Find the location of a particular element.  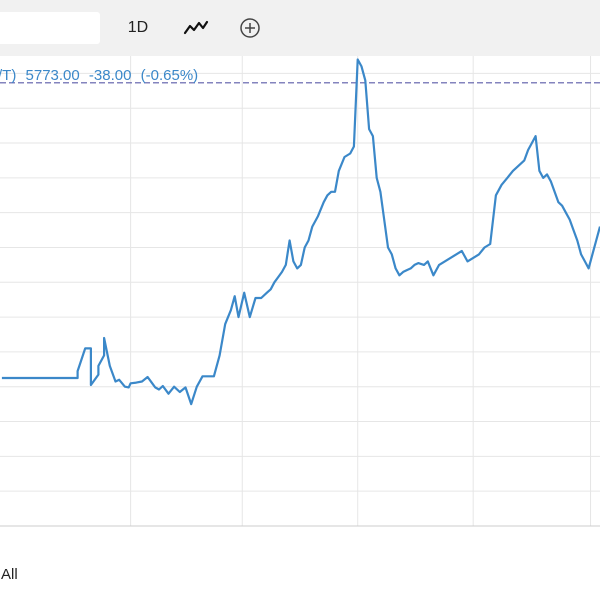

chart-type-button is located at coordinates (196, 28).